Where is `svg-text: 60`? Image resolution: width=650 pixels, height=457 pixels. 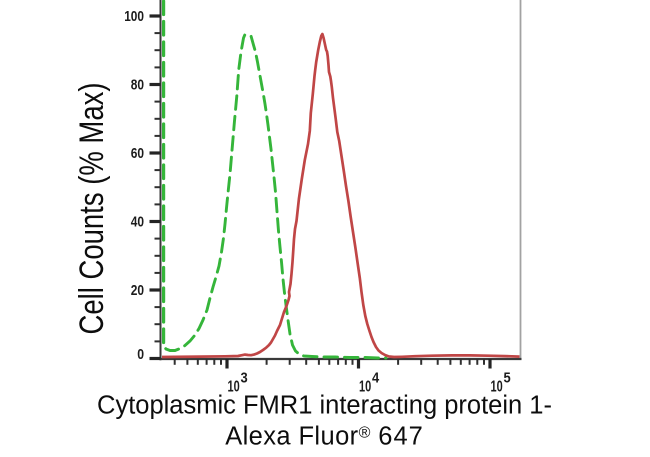 svg-text: 60 is located at coordinates (137, 153).